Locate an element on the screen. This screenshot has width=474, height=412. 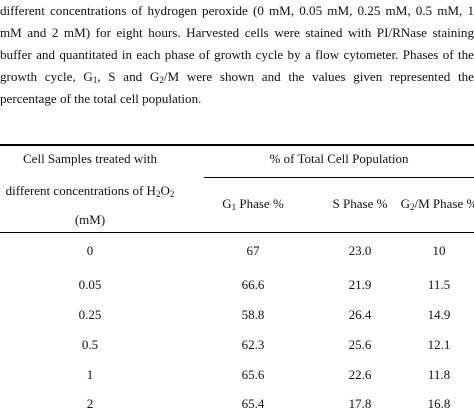
cell-g2m: 10 is located at coordinates (439, 250).